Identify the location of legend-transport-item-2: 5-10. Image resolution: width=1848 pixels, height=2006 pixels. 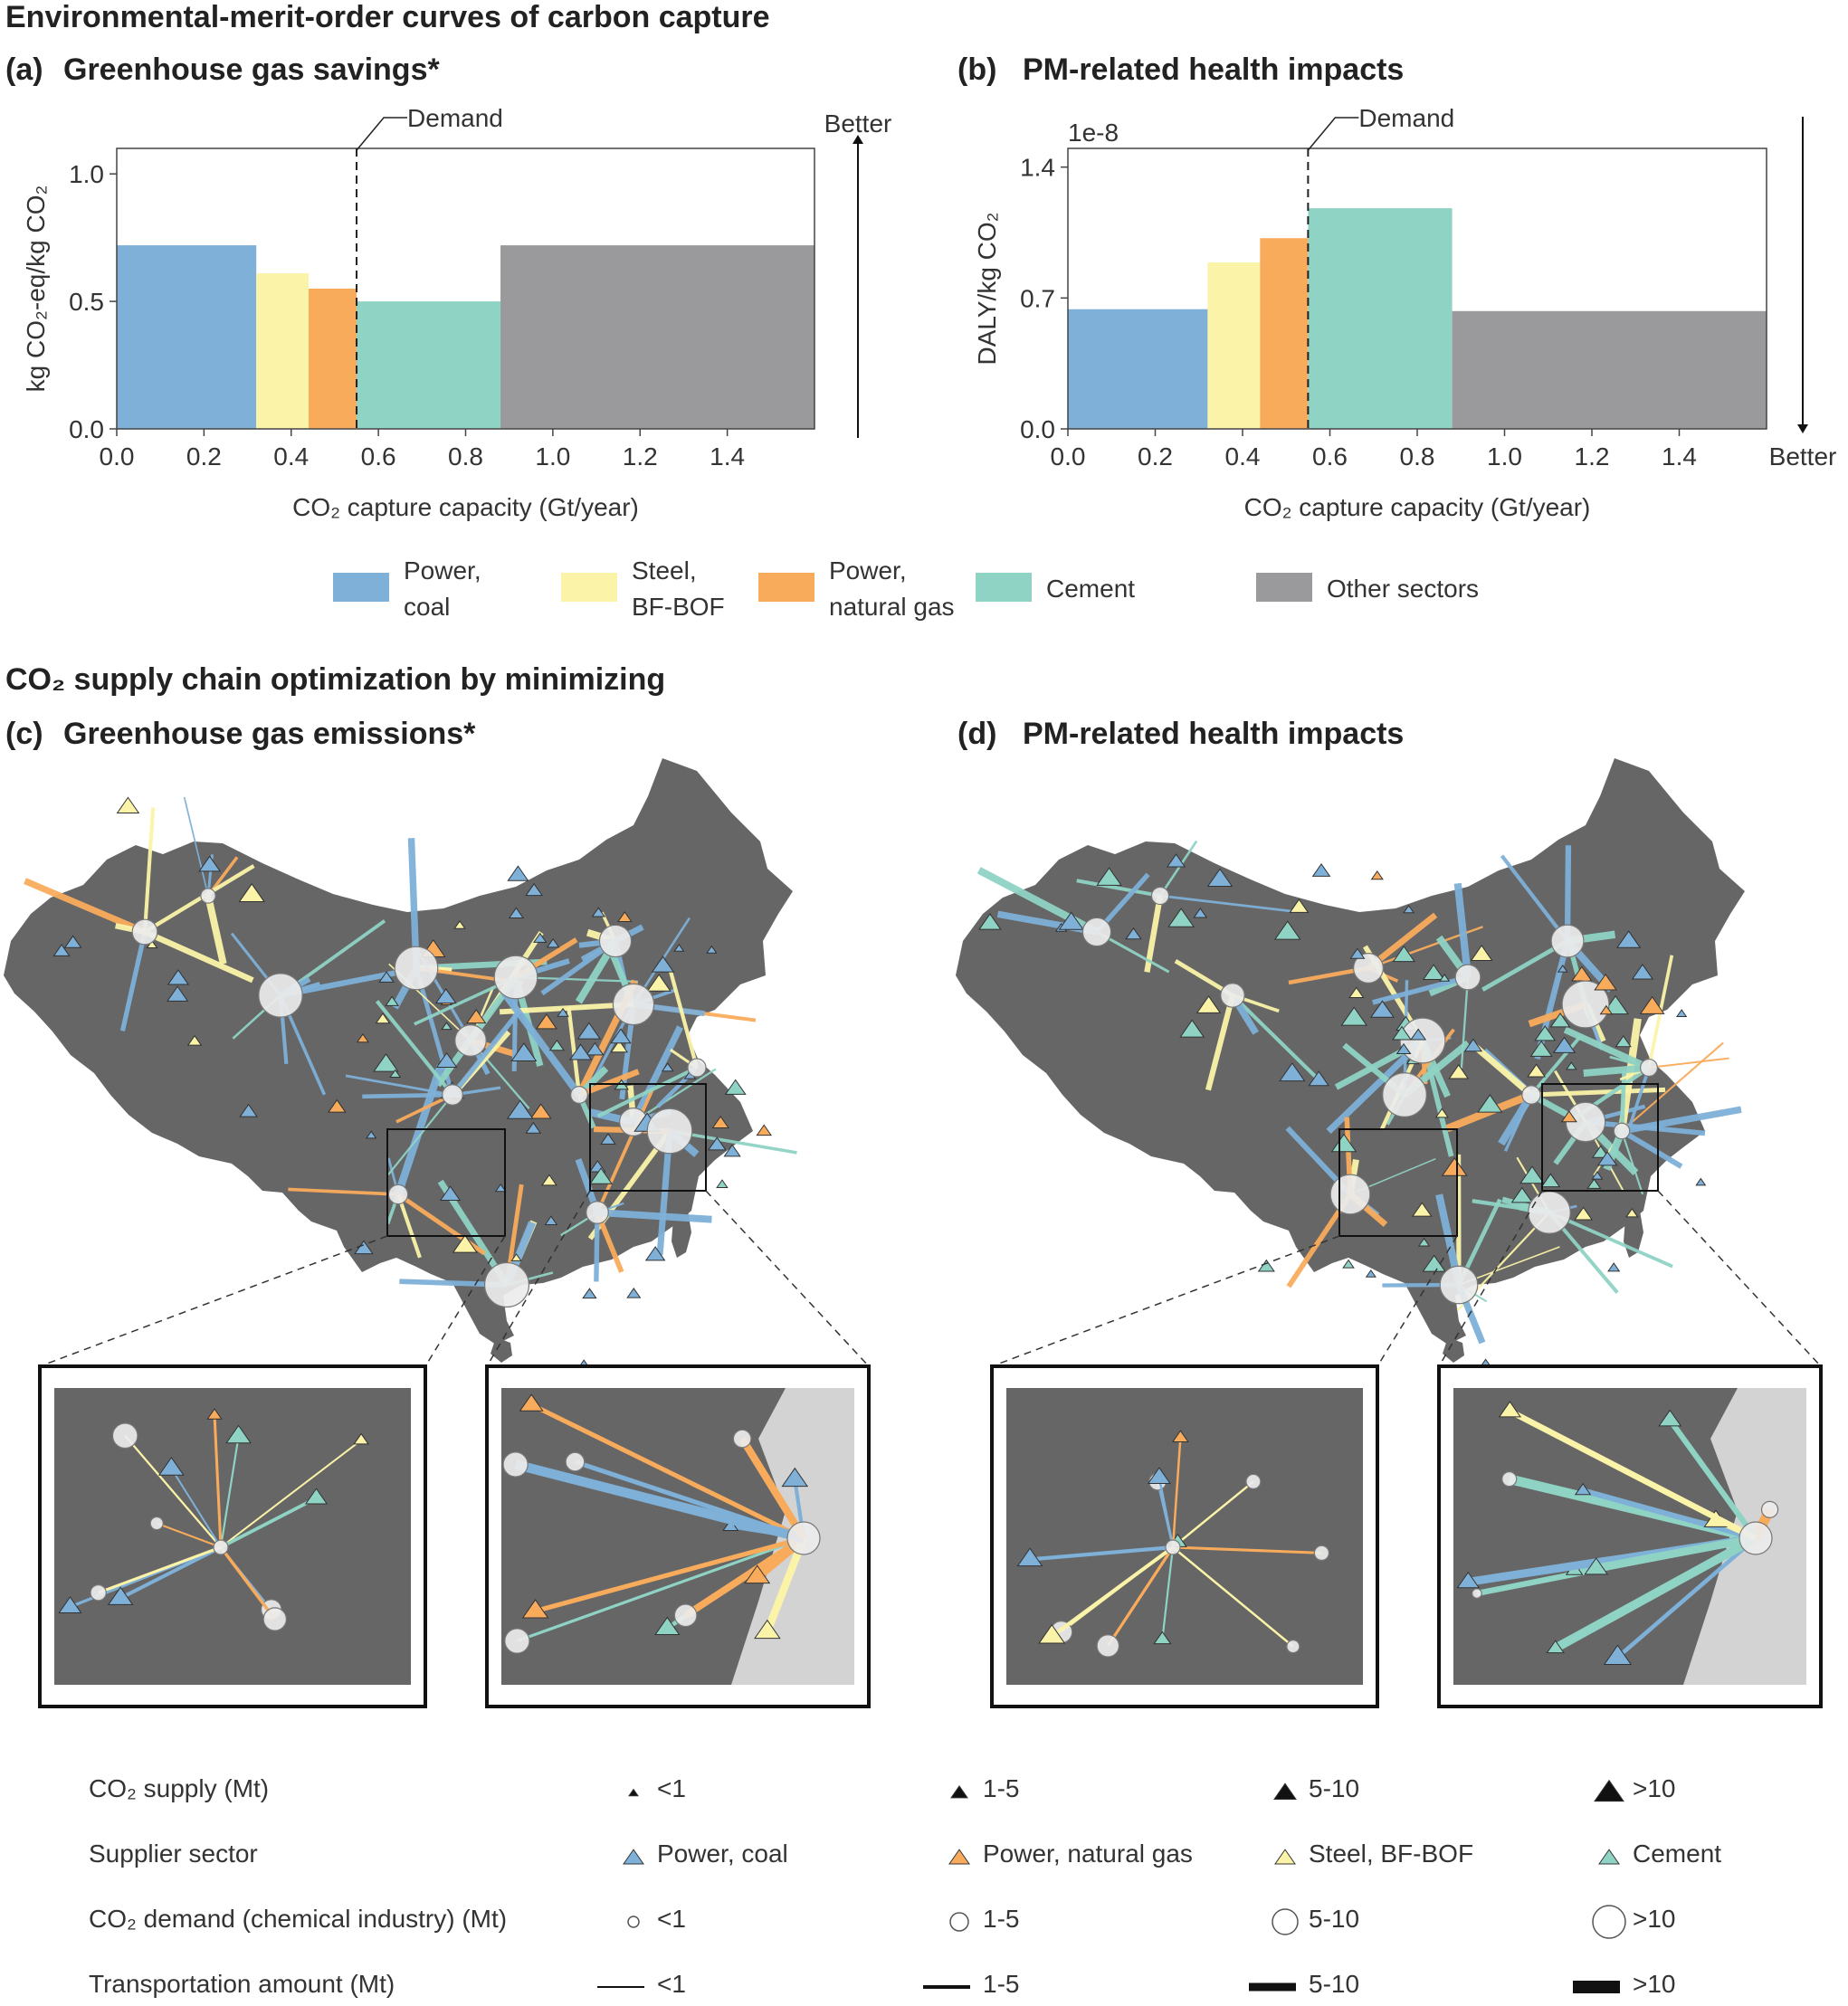
(1334, 1984).